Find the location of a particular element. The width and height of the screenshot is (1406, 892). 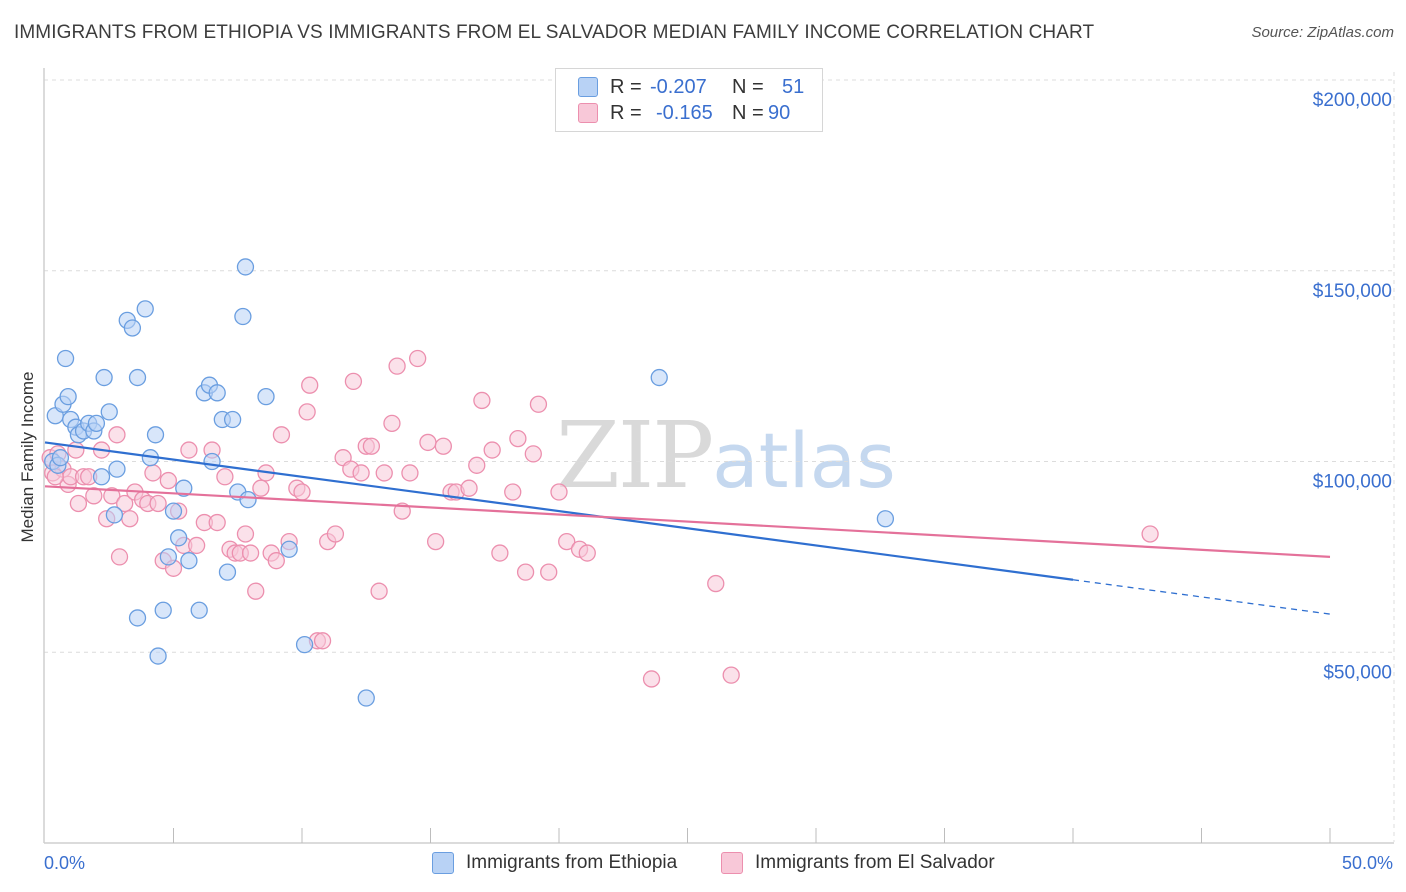

legend-swatch-ethiopia is located at coordinates (588, 87).